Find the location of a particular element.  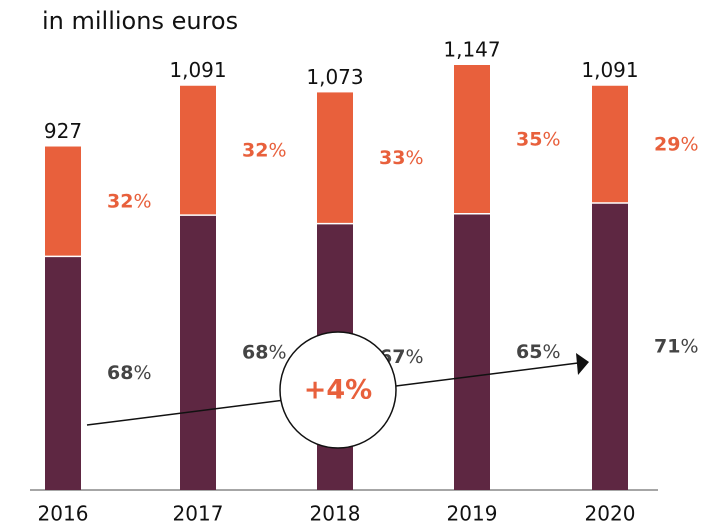

total-label: 1,147 is located at coordinates (471, 50).